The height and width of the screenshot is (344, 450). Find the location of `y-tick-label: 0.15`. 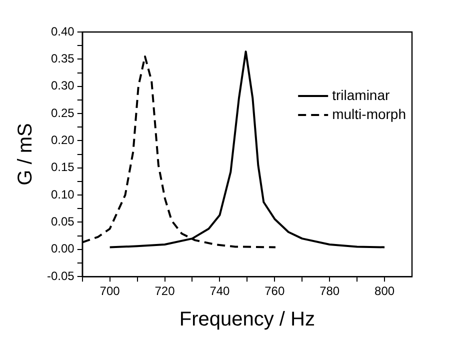

y-tick-label: 0.15 is located at coordinates (62, 167).